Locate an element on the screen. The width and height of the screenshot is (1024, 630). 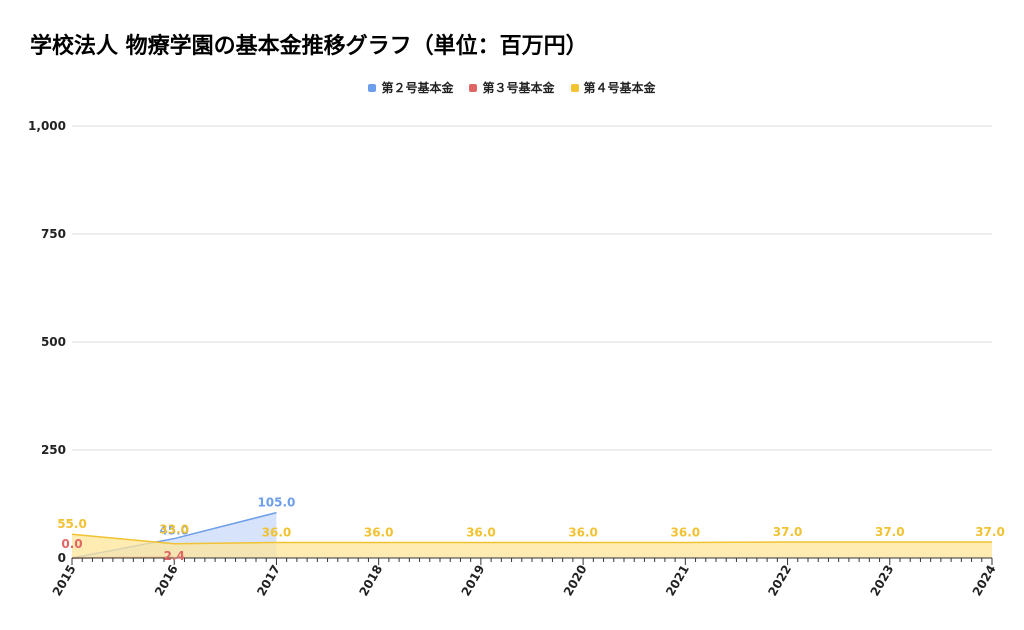
data-label-series-4: 55.0 is located at coordinates (72, 524).